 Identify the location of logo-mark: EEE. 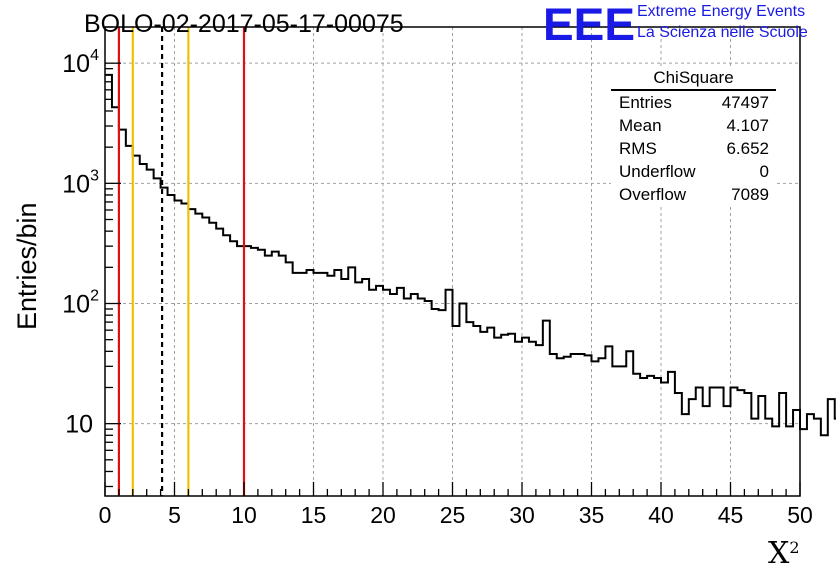
(589, 24).